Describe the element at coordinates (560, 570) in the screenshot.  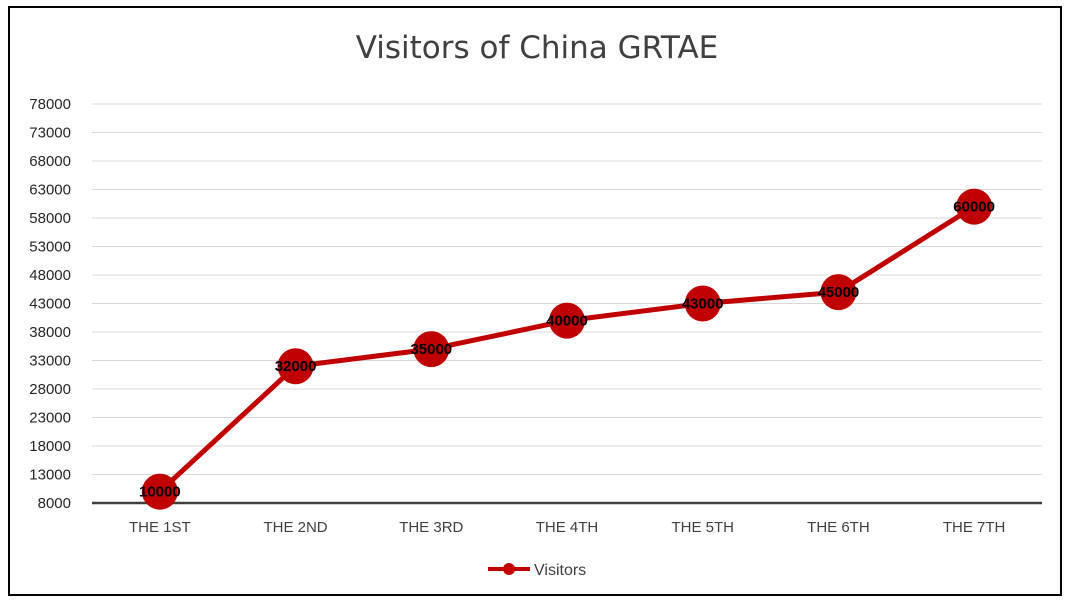
I see `legend-label-visitors: Visitors` at that location.